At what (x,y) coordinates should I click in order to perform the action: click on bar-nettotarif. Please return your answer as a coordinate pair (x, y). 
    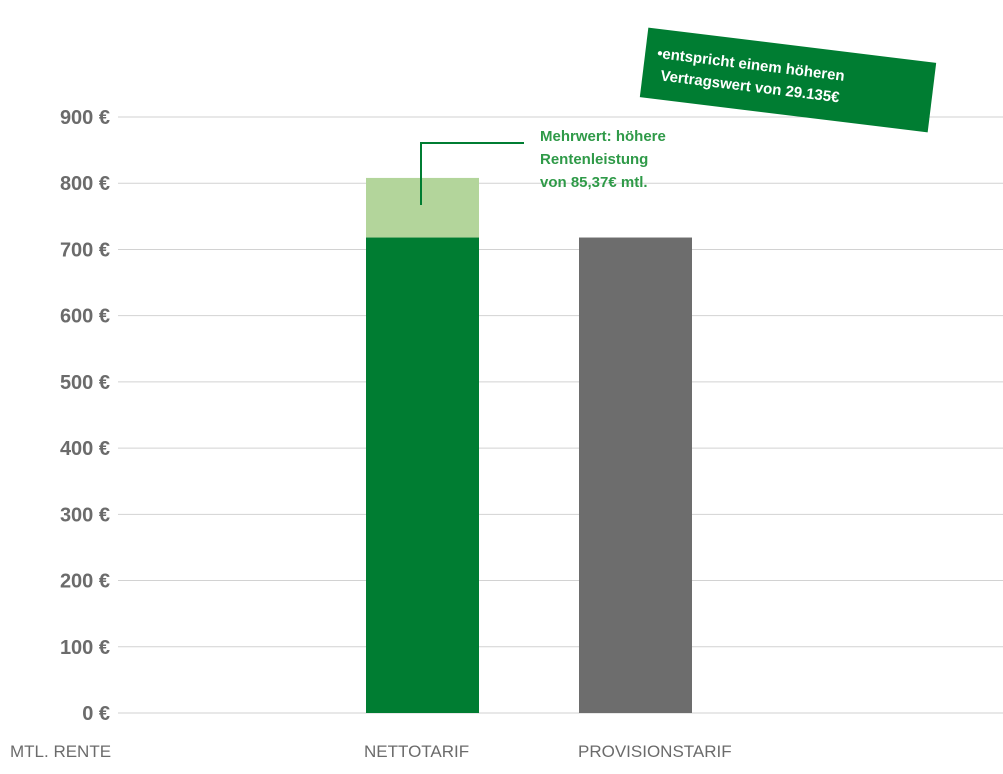
    Looking at the image, I should click on (422, 475).